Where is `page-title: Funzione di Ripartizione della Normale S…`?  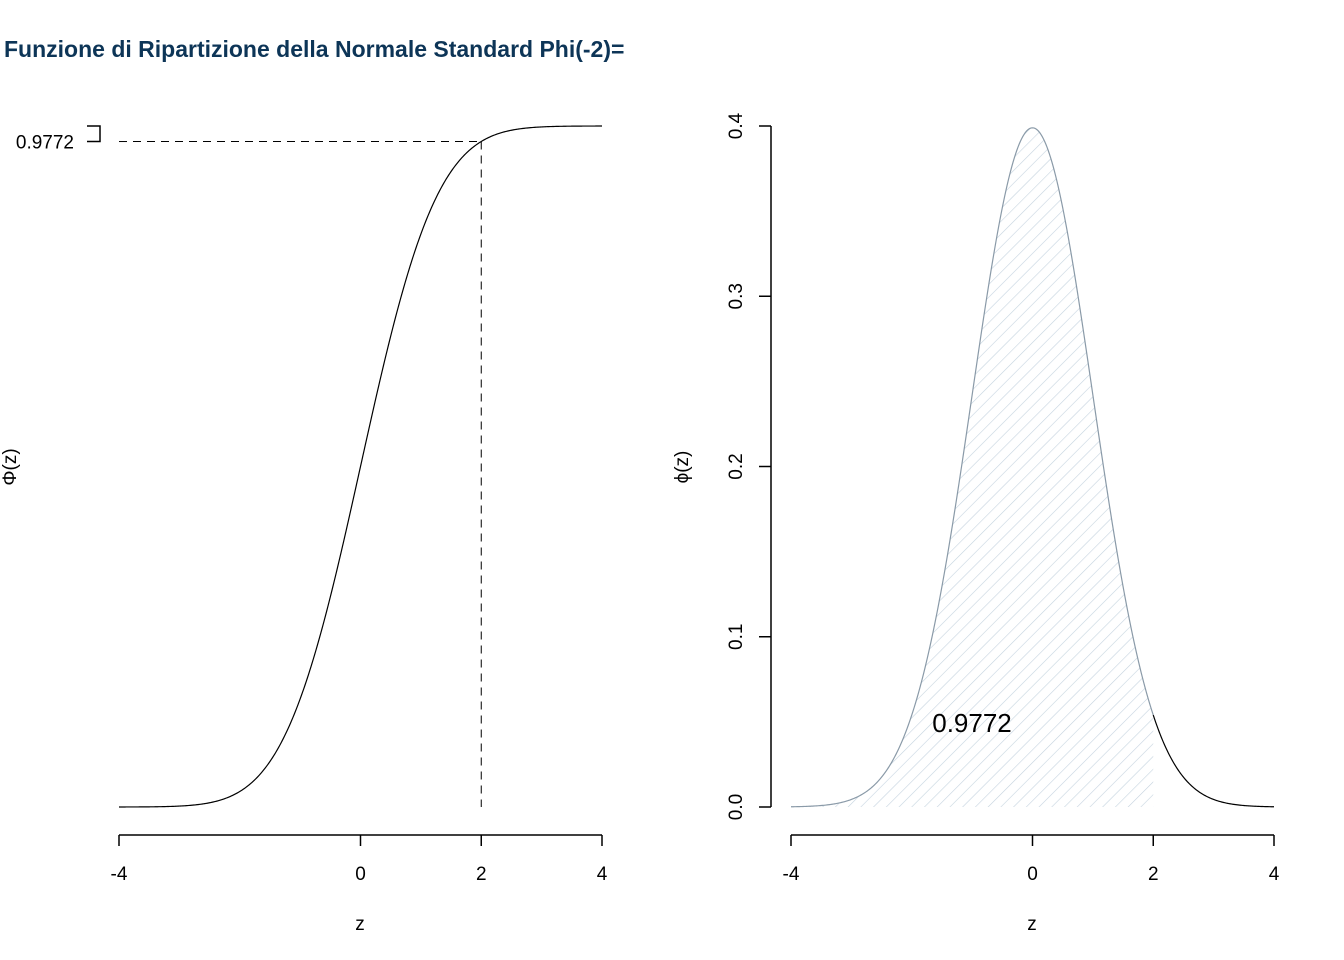
page-title: Funzione di Ripartizione della Normale S… is located at coordinates (314, 49).